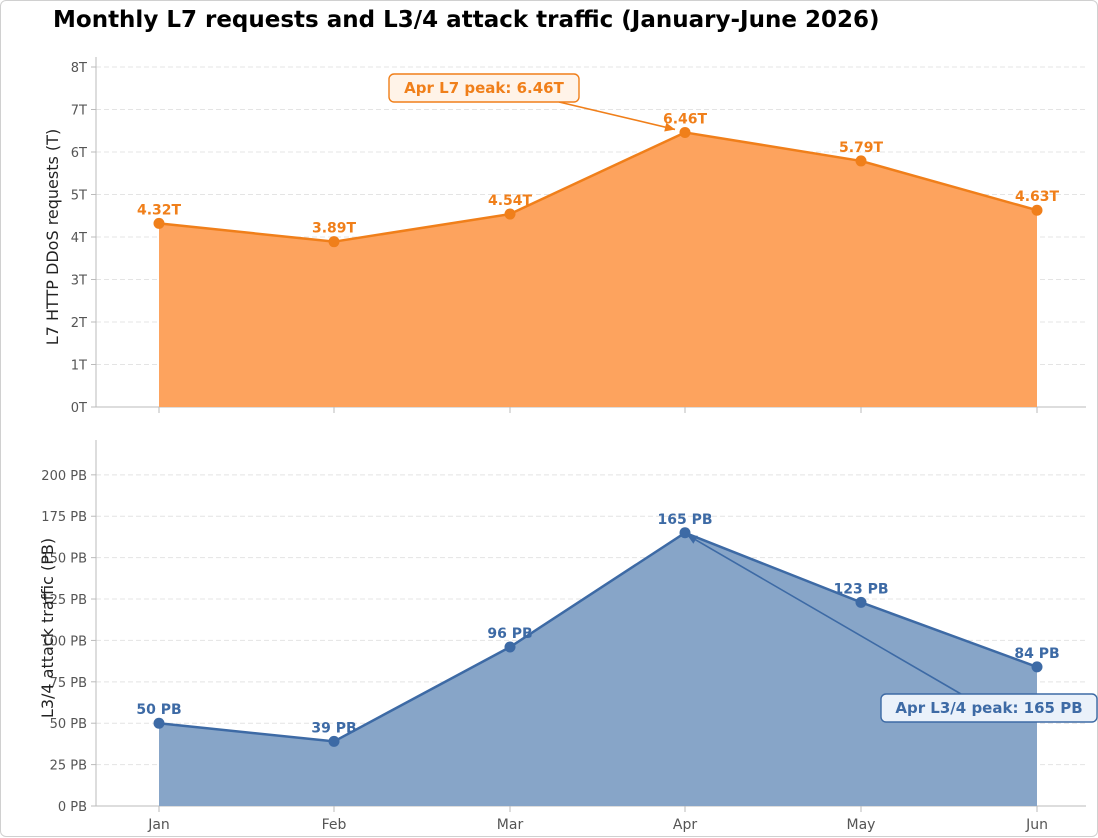  What do you see at coordinates (64, 517) in the screenshot?
I see `l34-ytick-label: 175 PB` at bounding box center [64, 517].